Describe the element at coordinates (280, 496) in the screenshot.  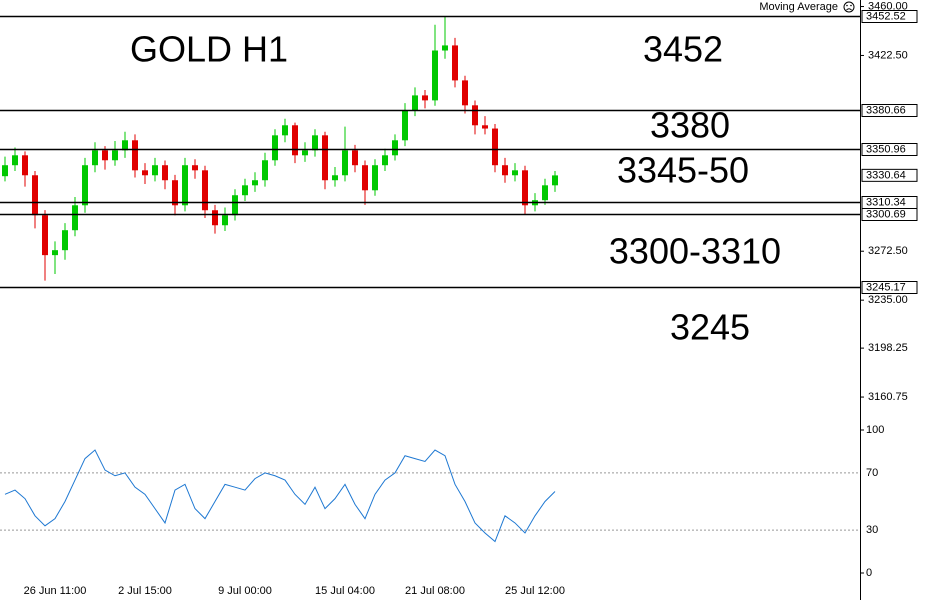
I see `rsi-line` at that location.